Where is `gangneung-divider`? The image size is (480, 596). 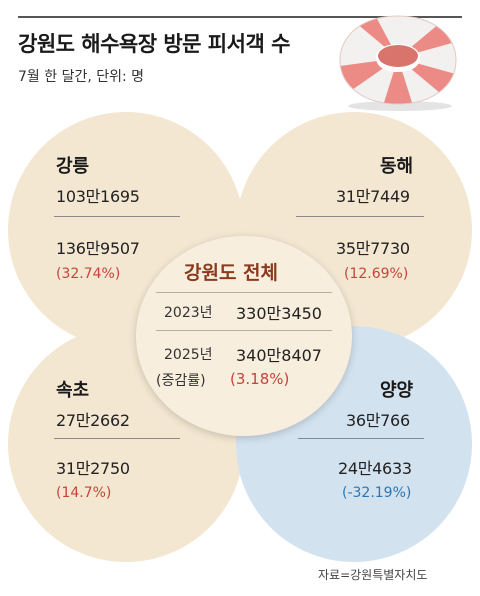
gangneung-divider is located at coordinates (117, 216).